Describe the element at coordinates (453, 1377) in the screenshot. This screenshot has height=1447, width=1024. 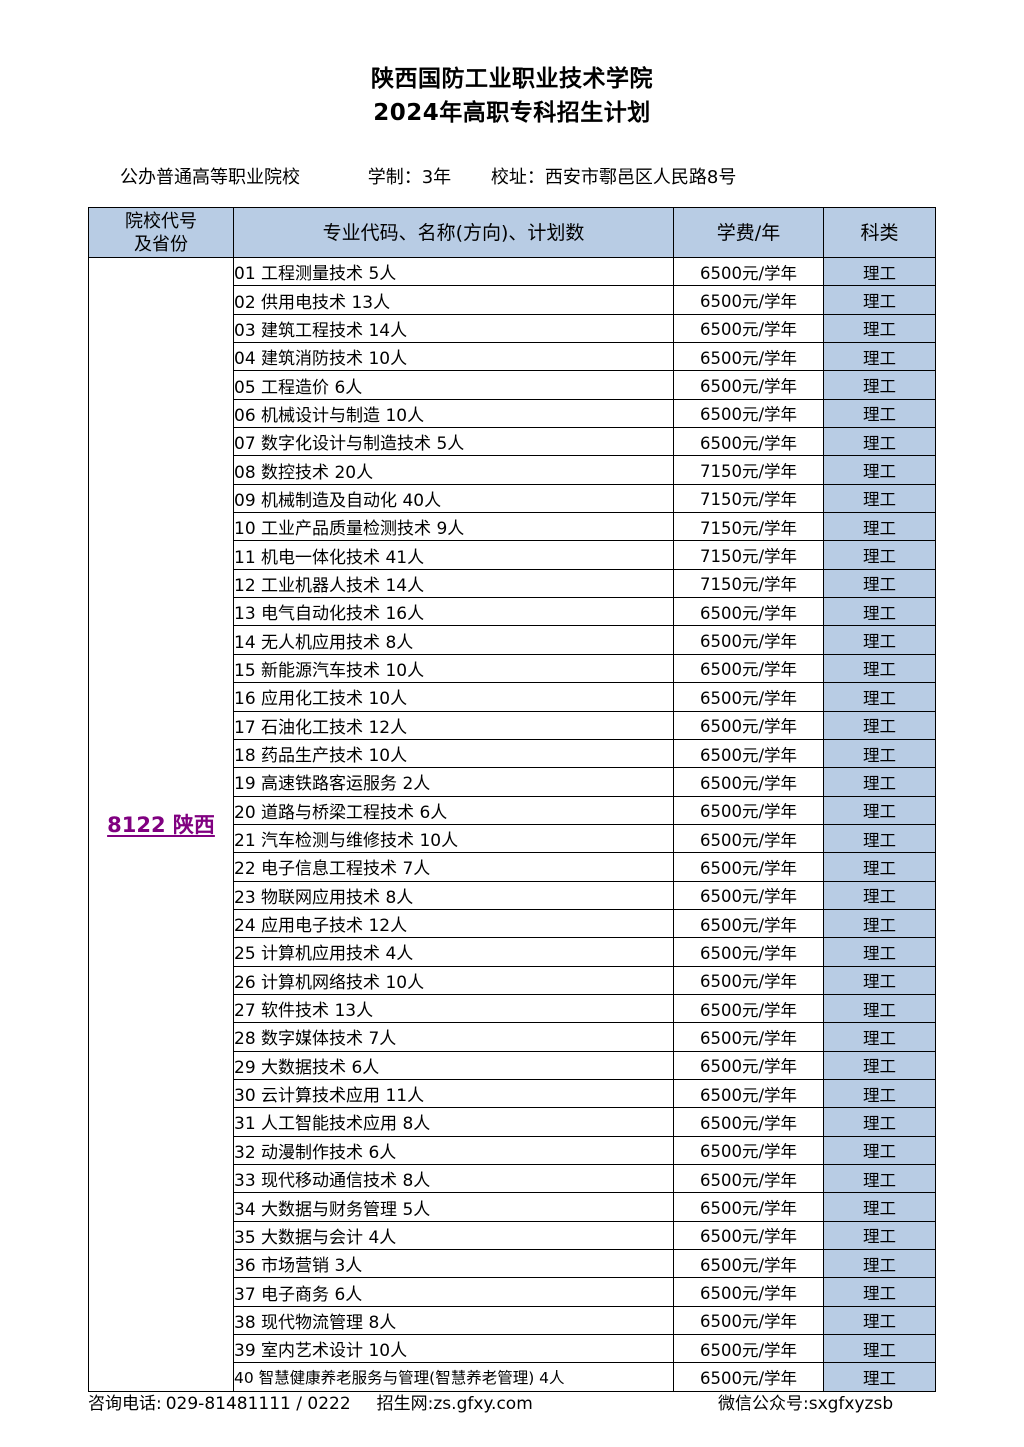
I see `major-cell: 40 智慧健康养老服务与管理(智慧养老管理) 4人` at that location.